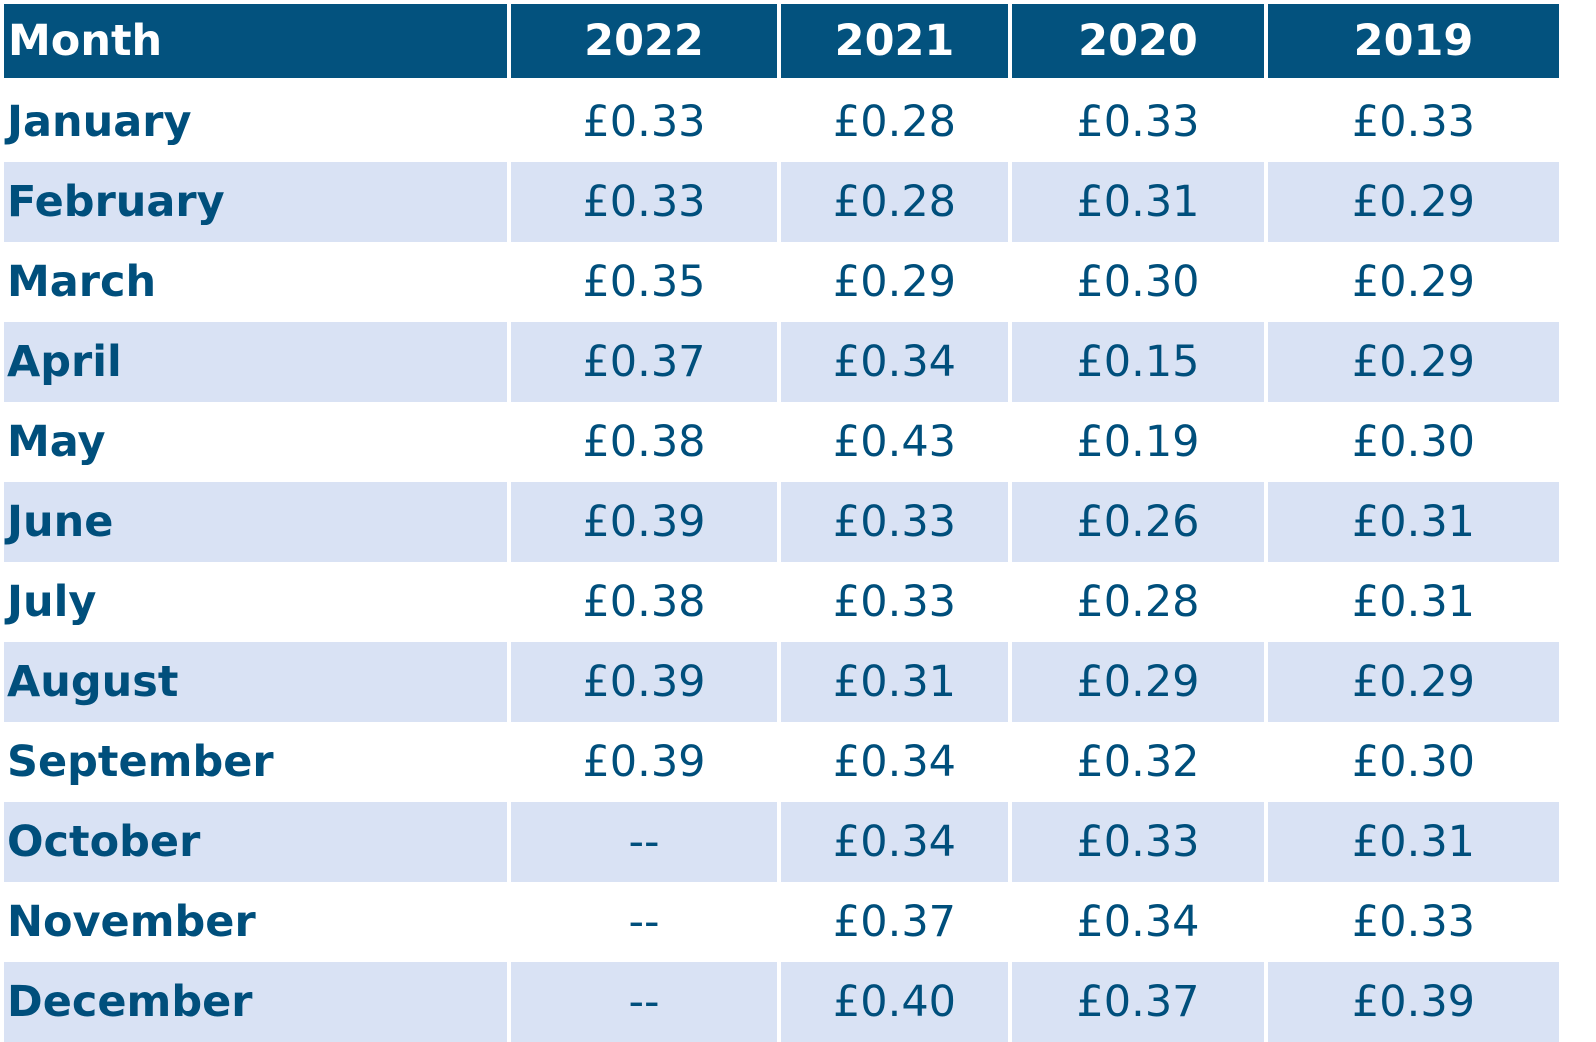 Image resolution: width=1596 pixels, height=1042 pixels. Describe the element at coordinates (1138, 282) in the screenshot. I see `price-cell-2020: £0.30` at that location.